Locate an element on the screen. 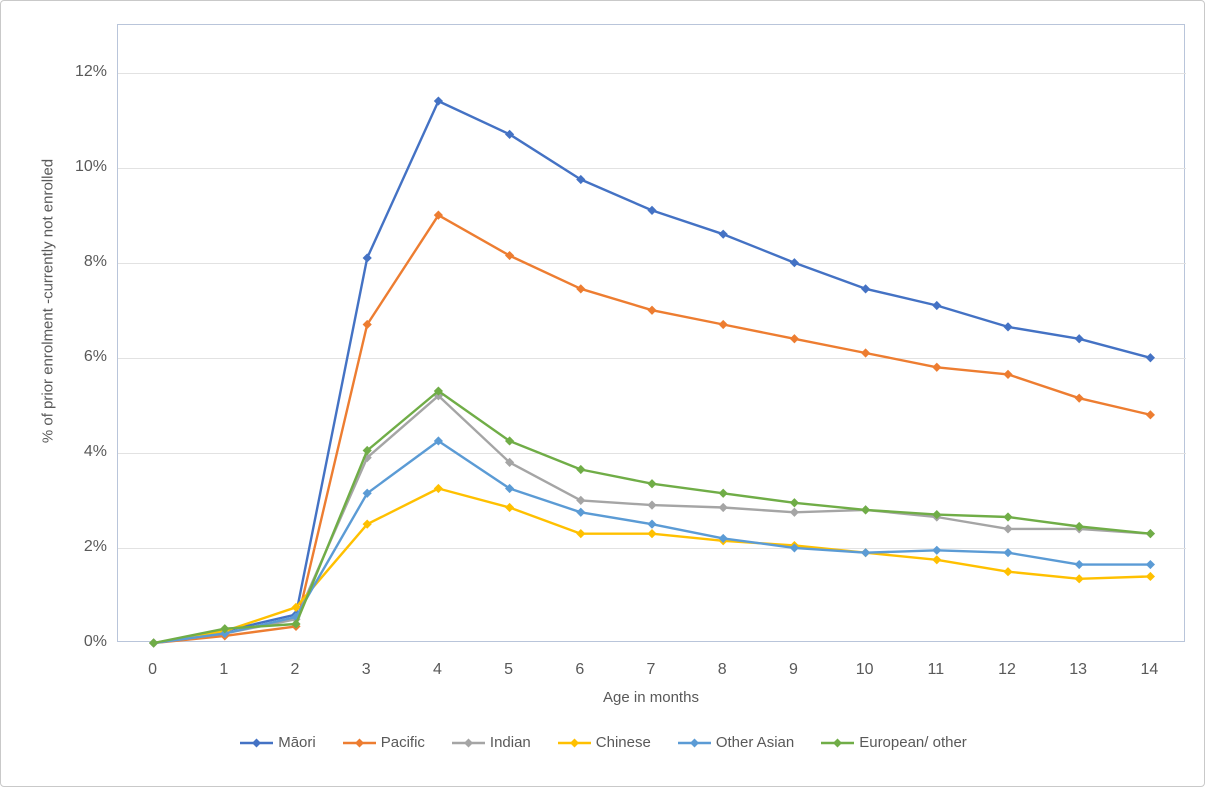 The width and height of the screenshot is (1205, 787). legend-label-chinese: Chinese is located at coordinates (623, 742).